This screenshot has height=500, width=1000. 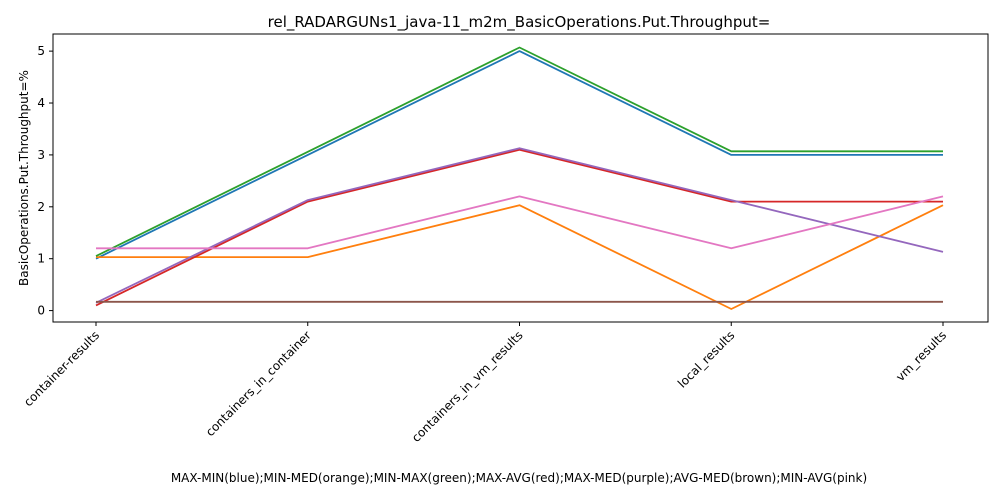 What do you see at coordinates (41, 51) in the screenshot?
I see `y-tick-label: 5` at bounding box center [41, 51].